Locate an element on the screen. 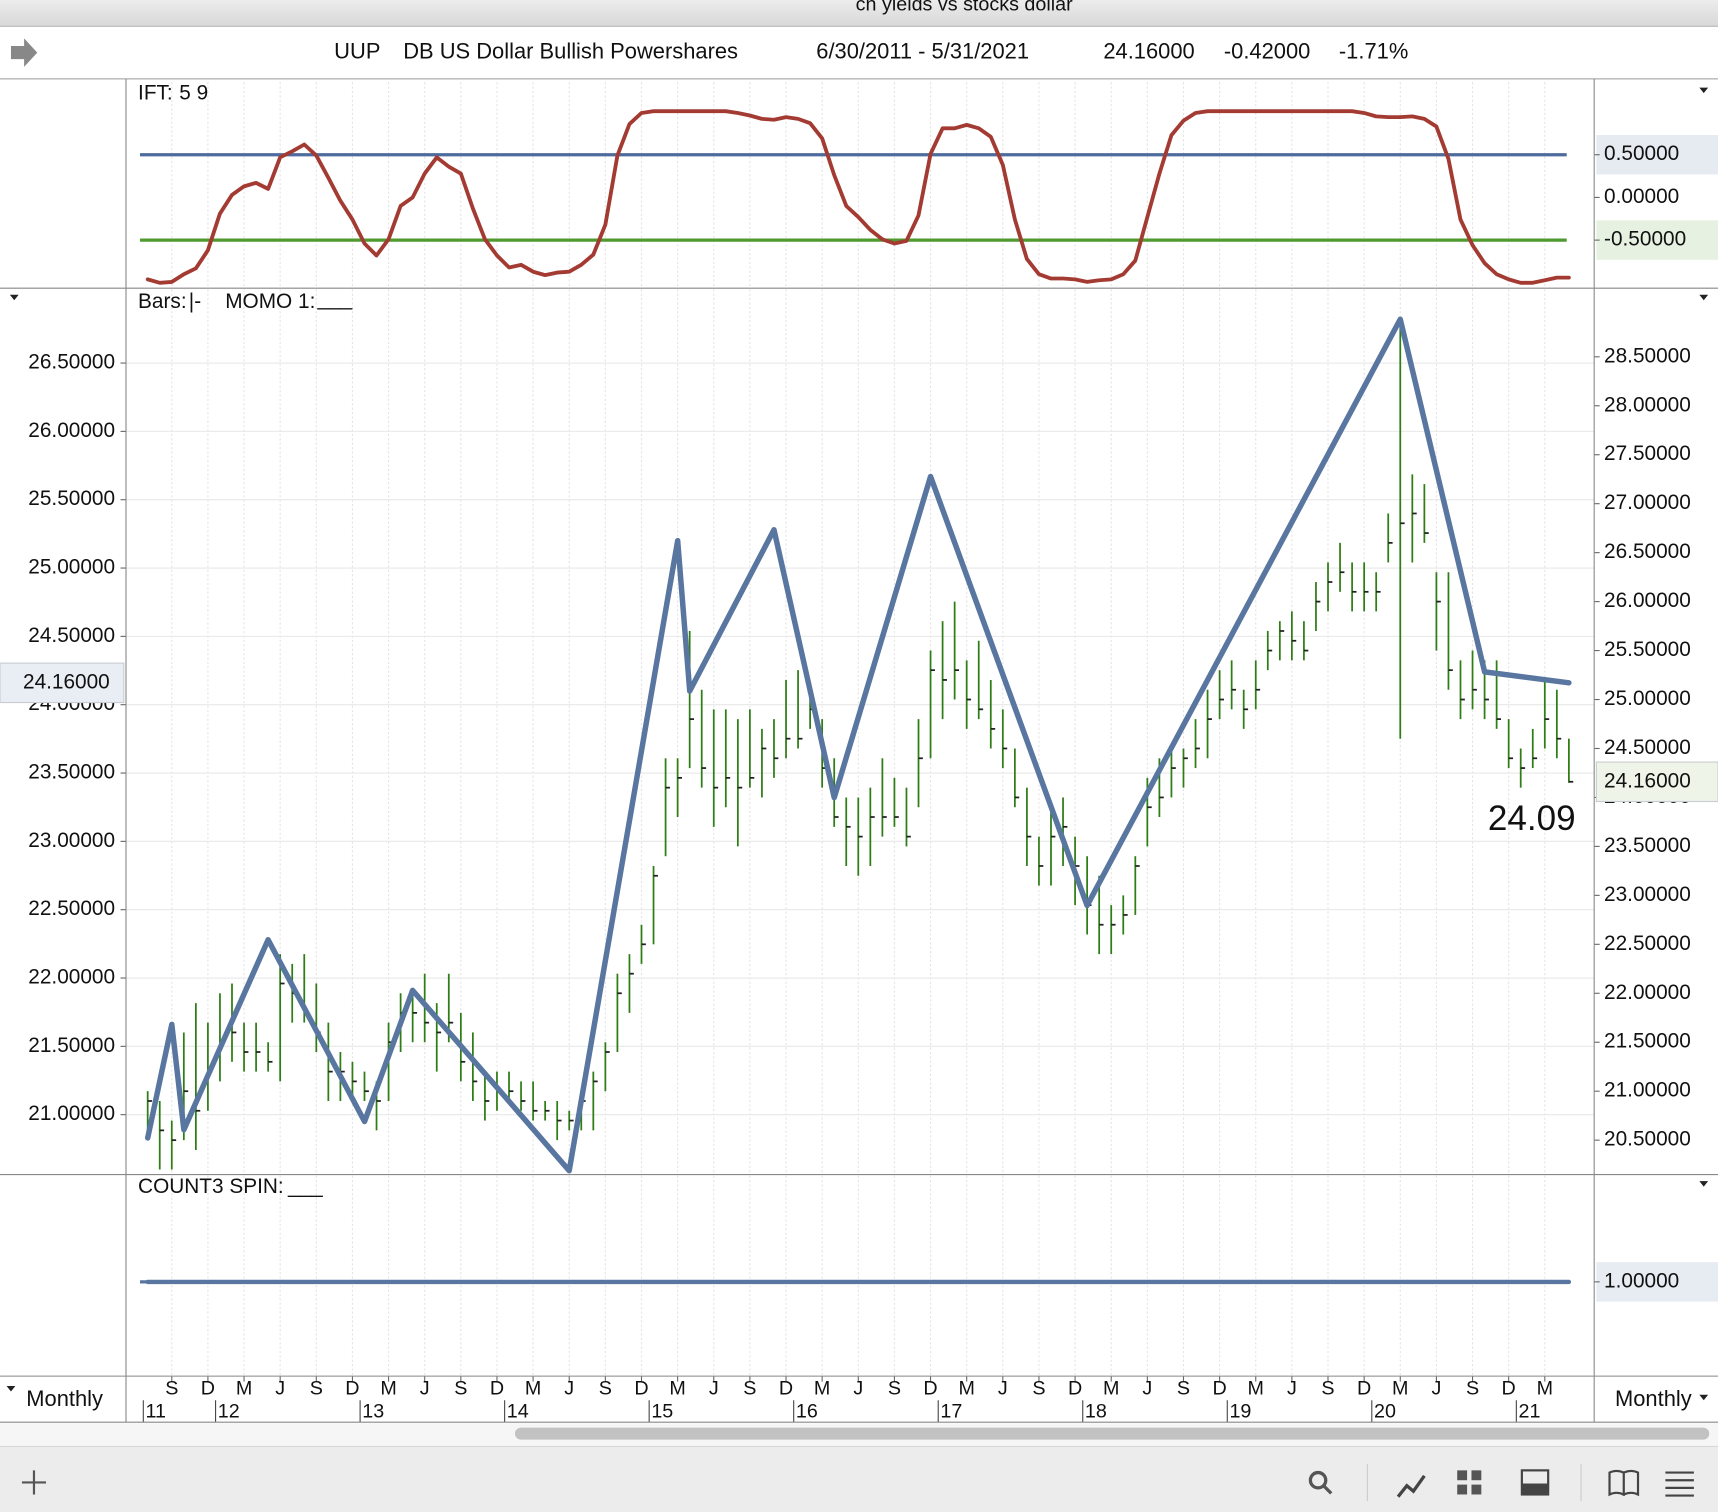  percent-change: -1.71% is located at coordinates (1373, 50).